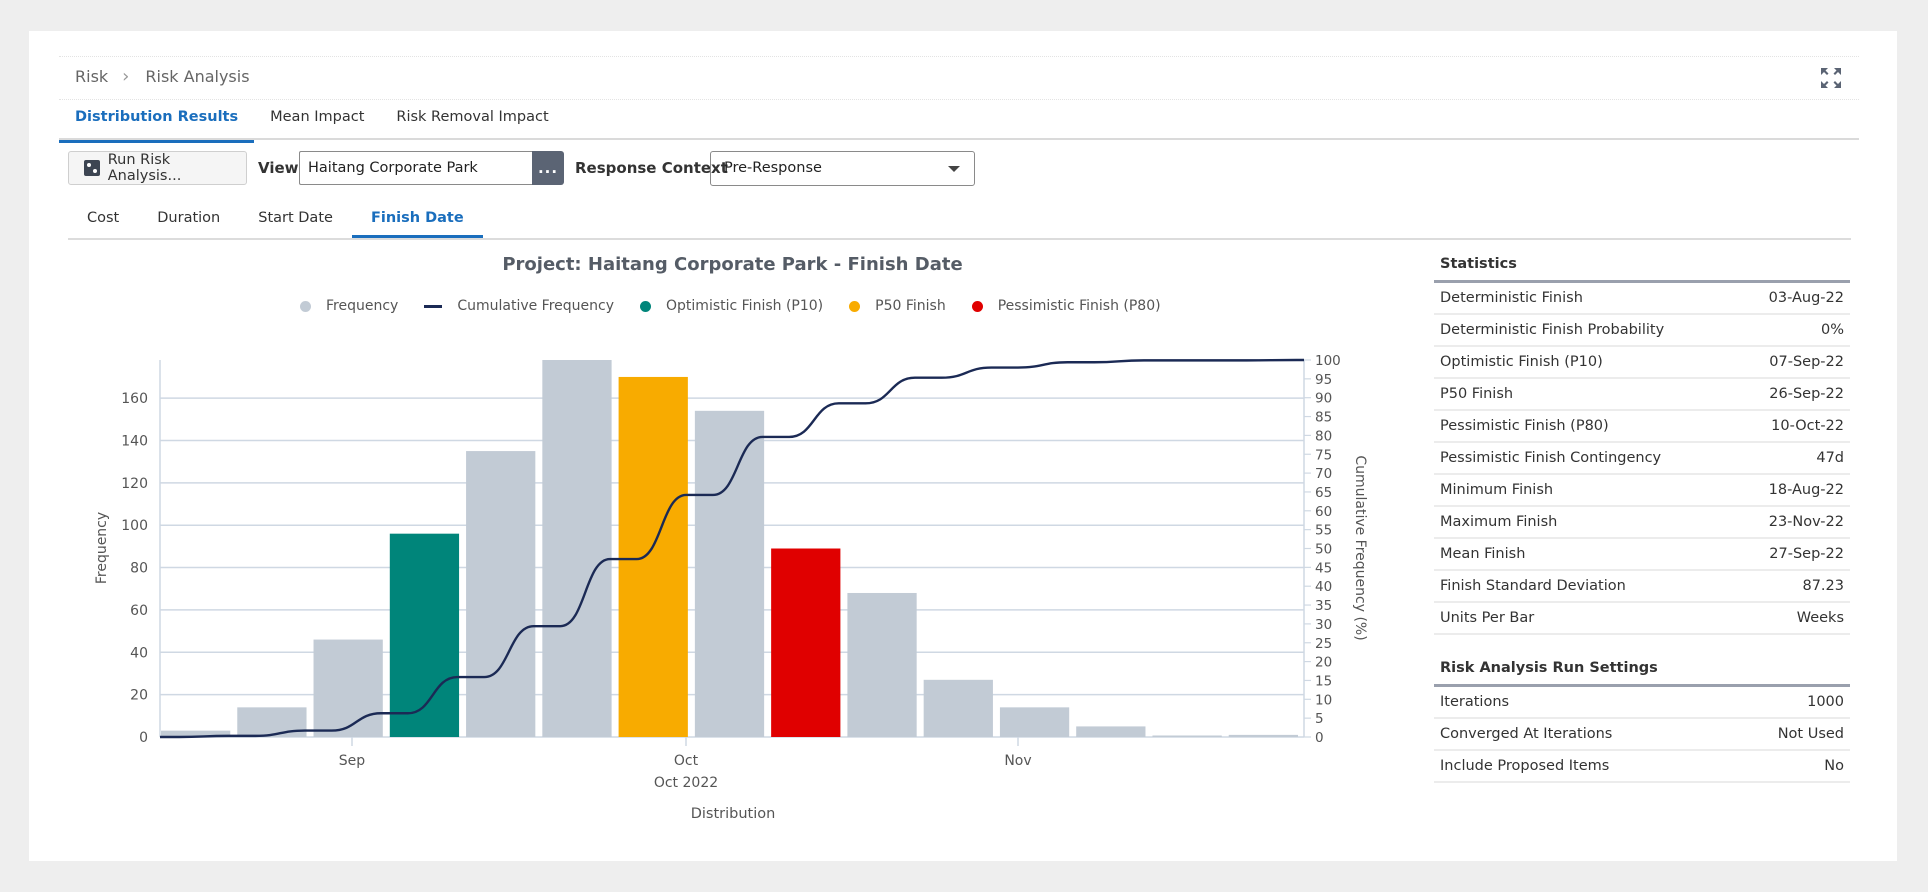  I want to click on caret-down-icon, so click(954, 169).